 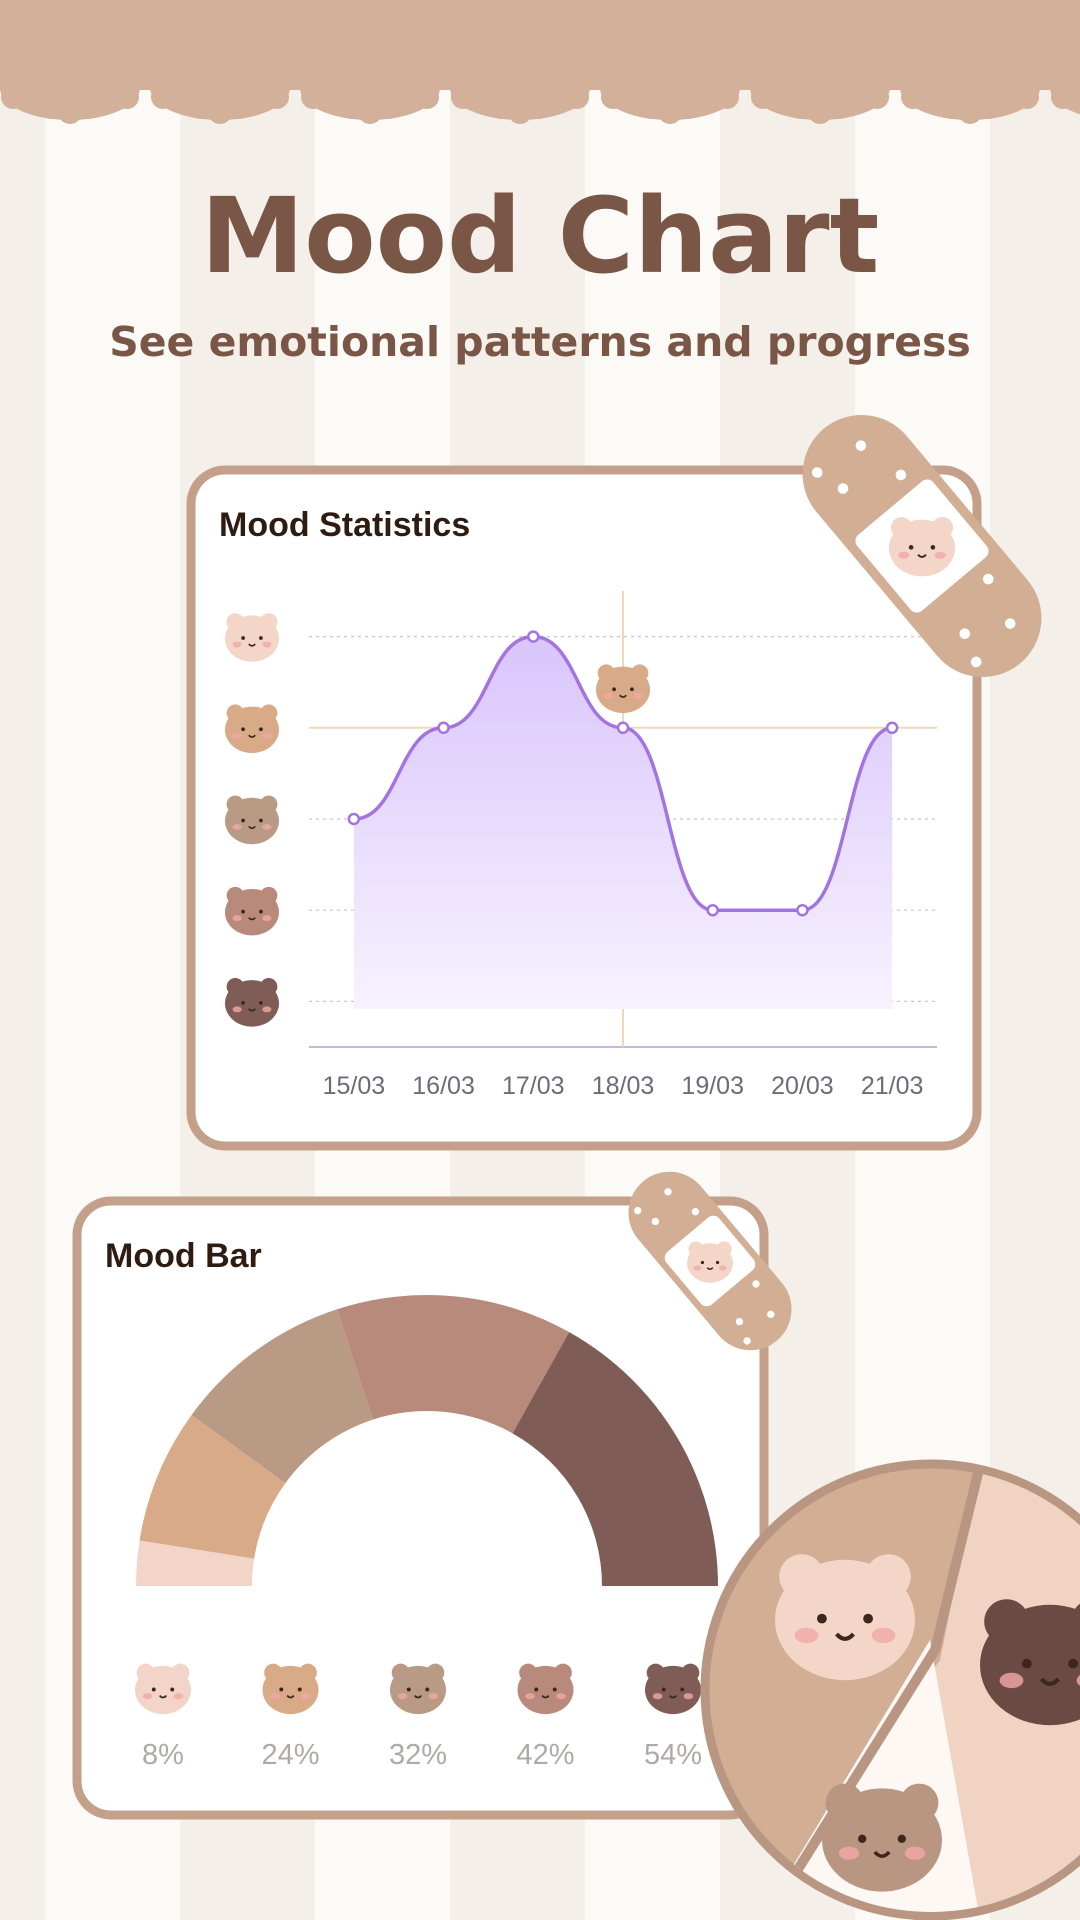 What do you see at coordinates (533, 1086) in the screenshot?
I see `x-tick-label: 17/03` at bounding box center [533, 1086].